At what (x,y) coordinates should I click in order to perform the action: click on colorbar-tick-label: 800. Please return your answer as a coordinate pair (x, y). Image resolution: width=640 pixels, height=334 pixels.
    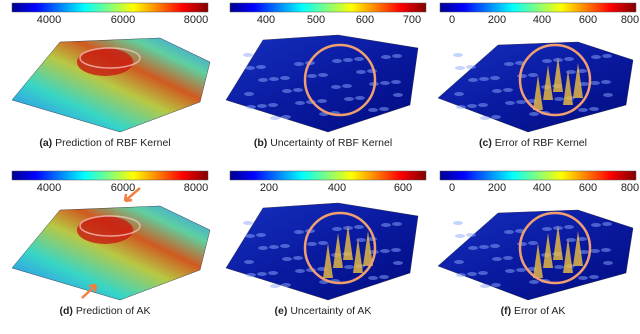
    Looking at the image, I should click on (630, 188).